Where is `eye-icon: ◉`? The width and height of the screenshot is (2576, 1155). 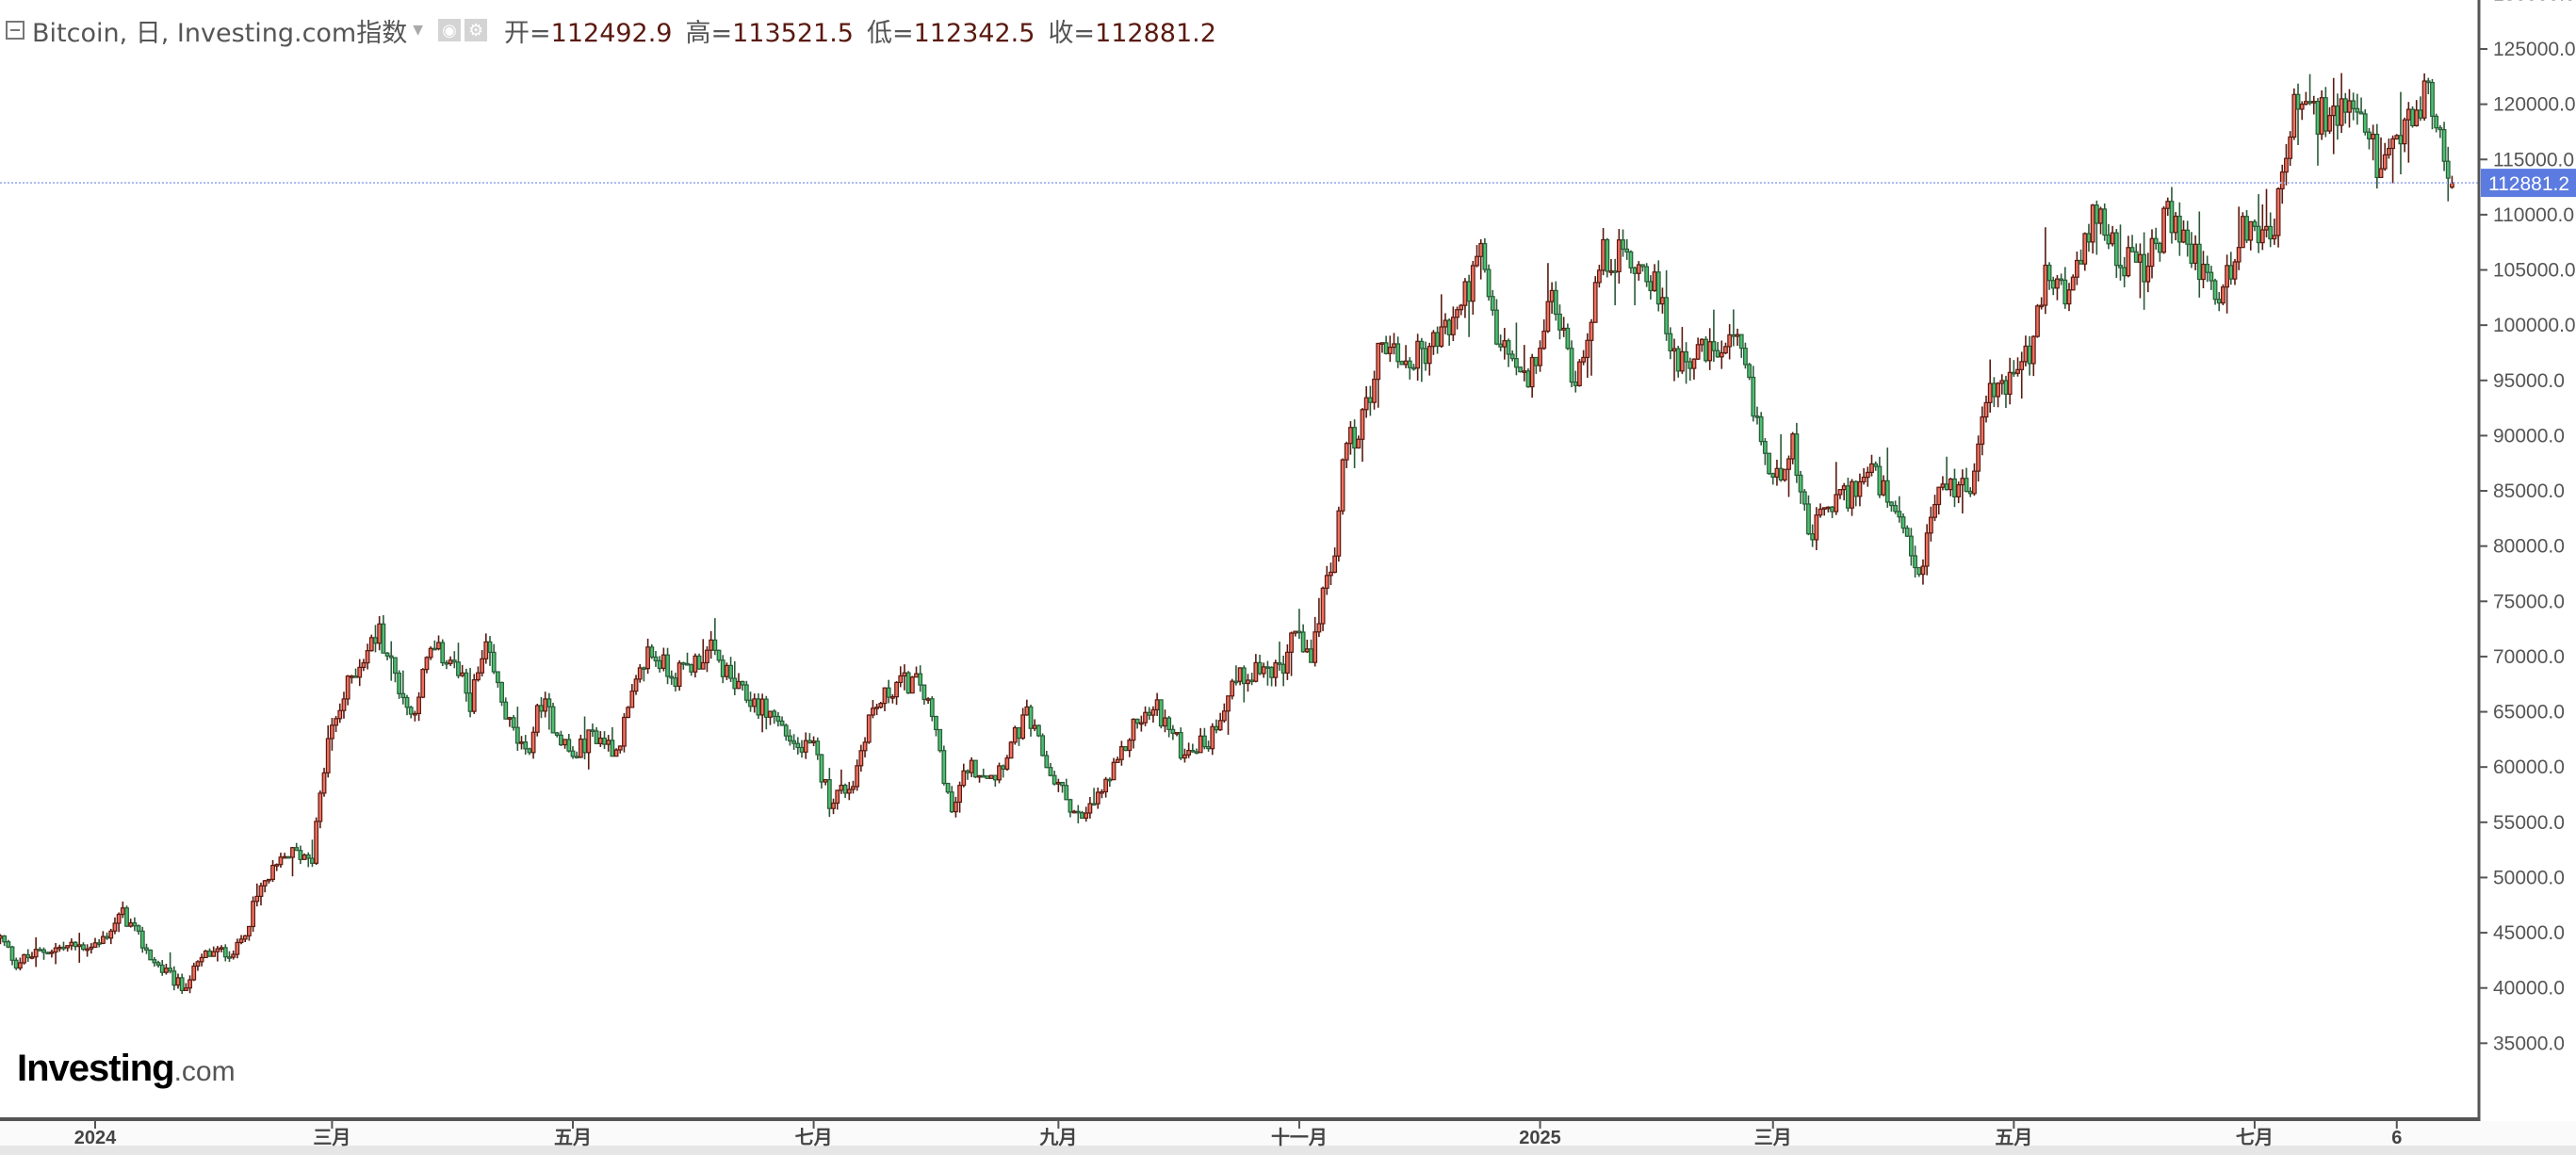
eye-icon: ◉ is located at coordinates (450, 30).